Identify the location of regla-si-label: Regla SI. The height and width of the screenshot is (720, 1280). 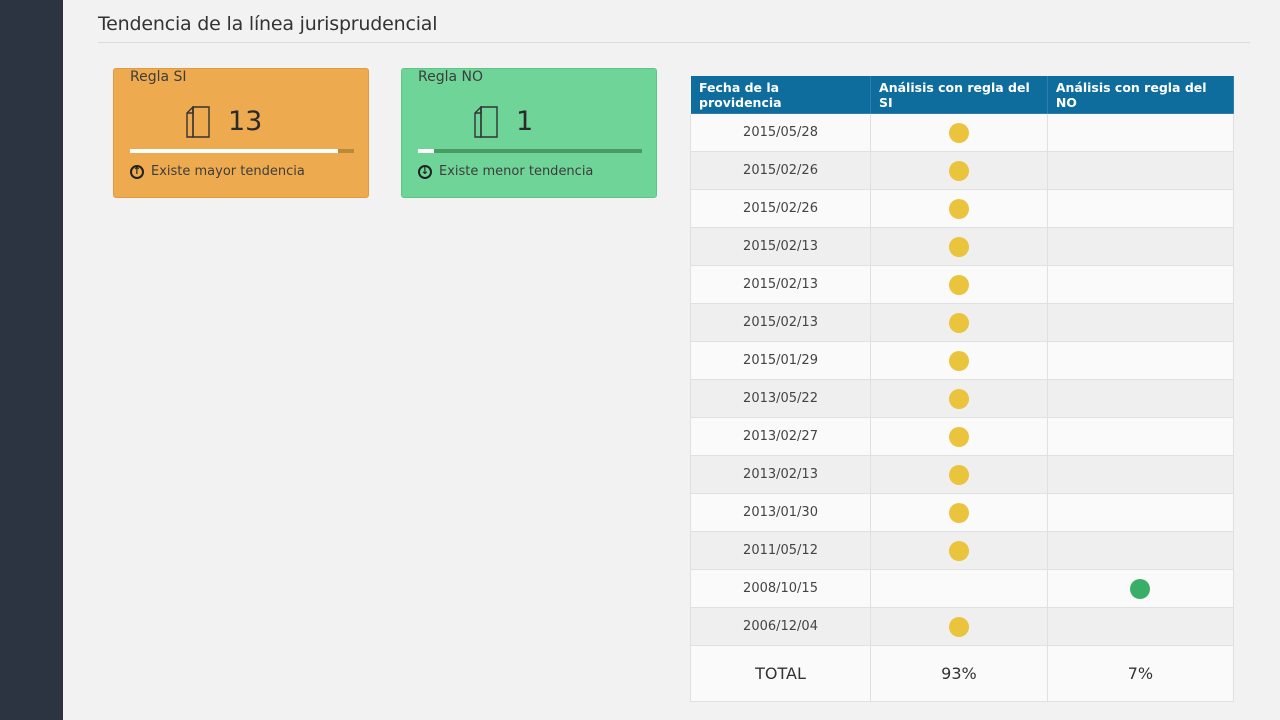
(158, 77).